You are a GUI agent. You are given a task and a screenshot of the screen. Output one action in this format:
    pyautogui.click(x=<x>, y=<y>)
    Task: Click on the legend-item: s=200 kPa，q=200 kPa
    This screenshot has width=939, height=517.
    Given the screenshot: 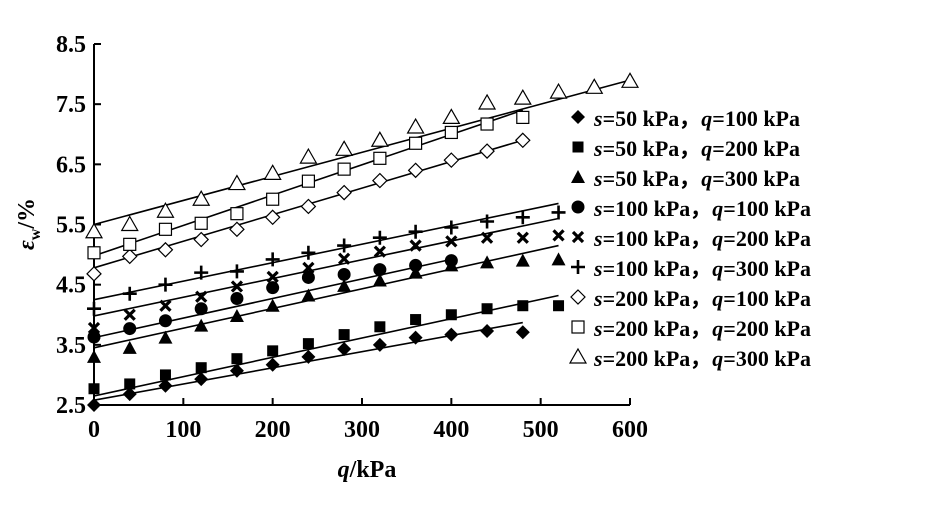 What is the action you would take?
    pyautogui.click(x=691, y=328)
    